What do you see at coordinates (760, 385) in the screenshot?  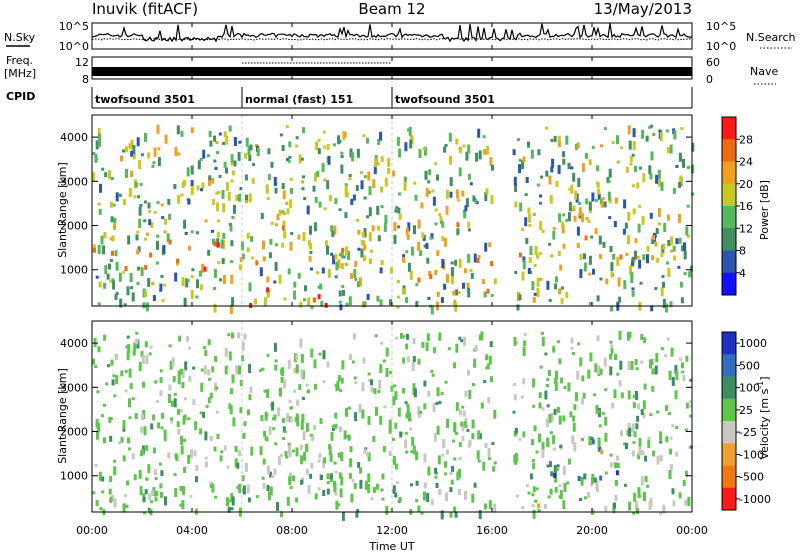 I see `velocity-colorbar-label-sup: -1` at bounding box center [760, 385].